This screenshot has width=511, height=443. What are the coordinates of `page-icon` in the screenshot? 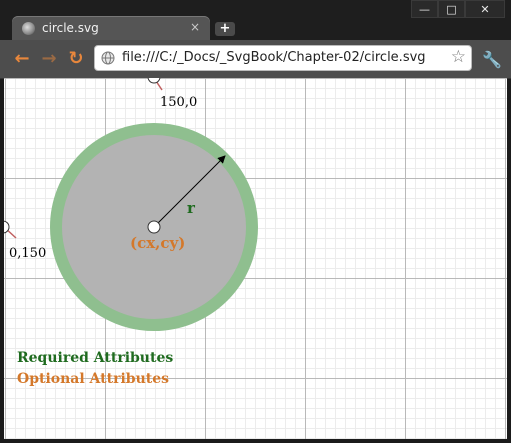 It's located at (108, 58).